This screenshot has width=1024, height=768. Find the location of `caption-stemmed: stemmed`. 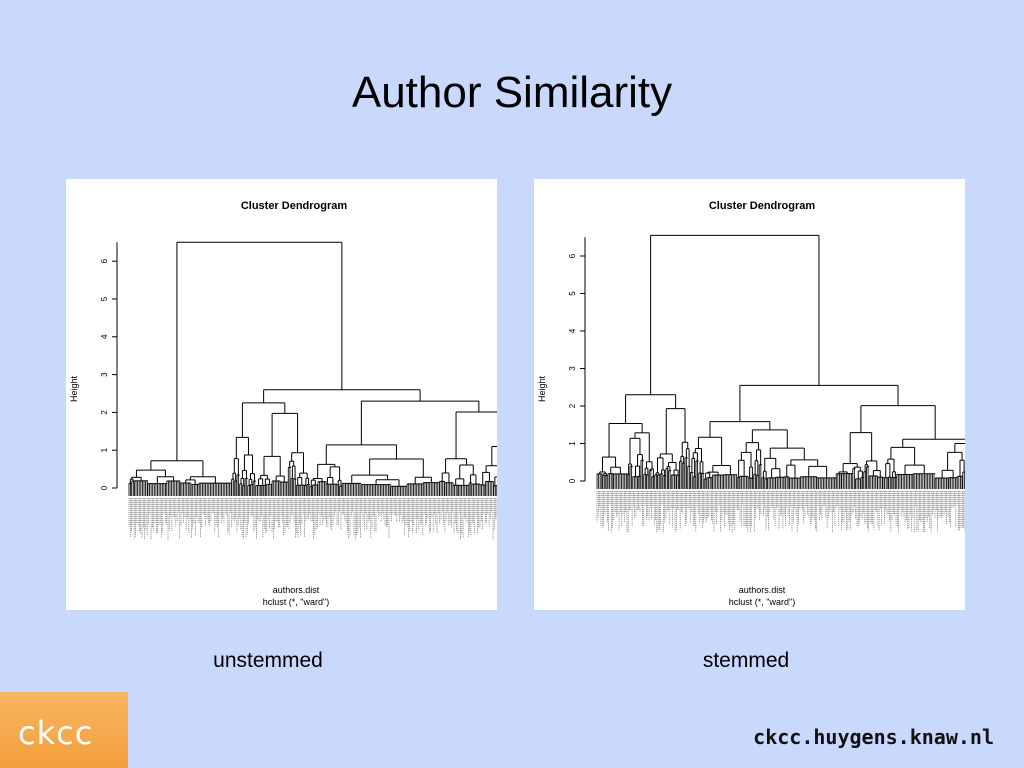

caption-stemmed: stemmed is located at coordinates (746, 660).